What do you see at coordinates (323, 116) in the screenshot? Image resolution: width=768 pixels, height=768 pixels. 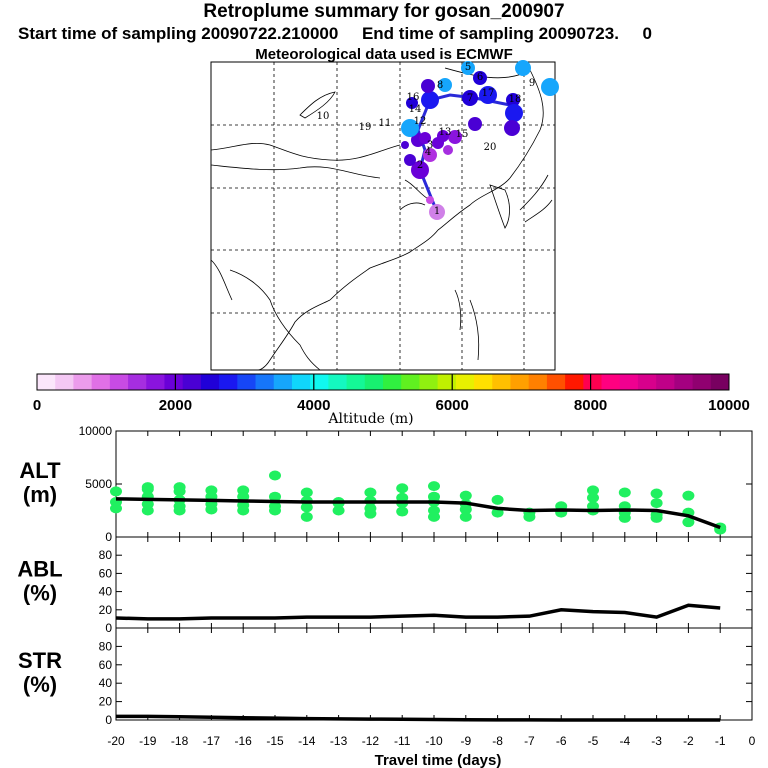 I see `trajectory-label: 10` at bounding box center [323, 116].